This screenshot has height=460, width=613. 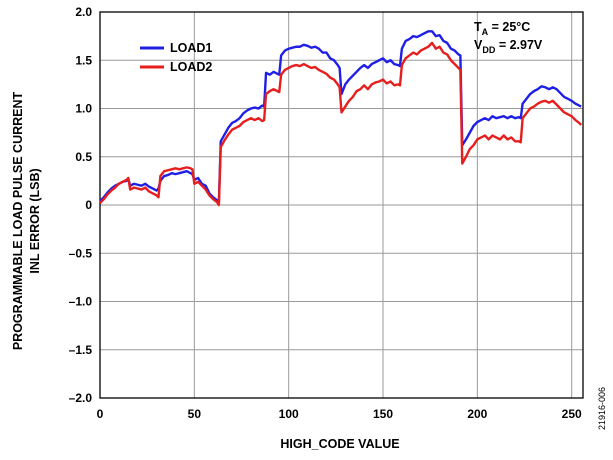 I want to click on y-tick-label: 1.0, so click(x=83, y=109).